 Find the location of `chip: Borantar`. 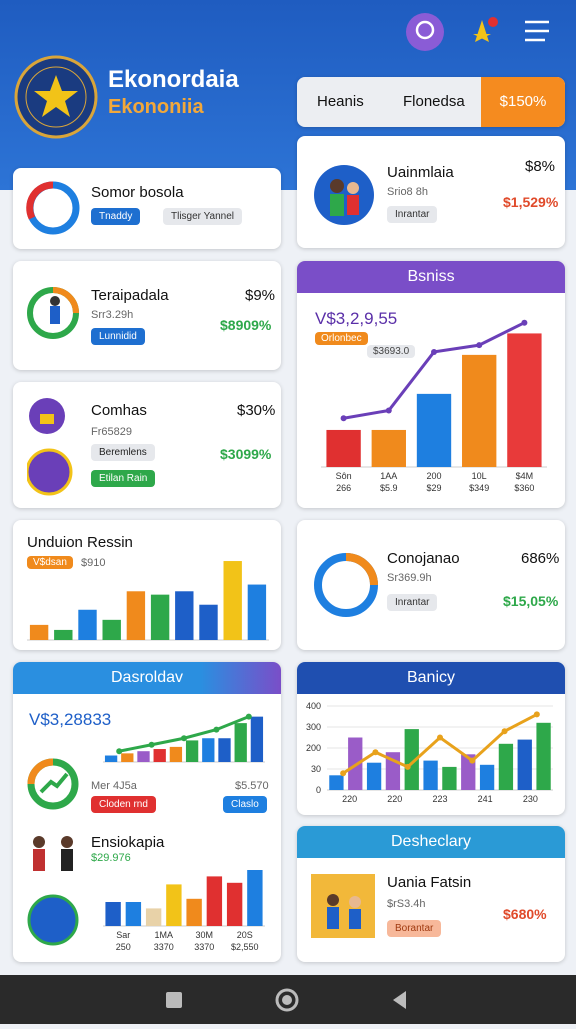

chip: Borantar is located at coordinates (414, 928).